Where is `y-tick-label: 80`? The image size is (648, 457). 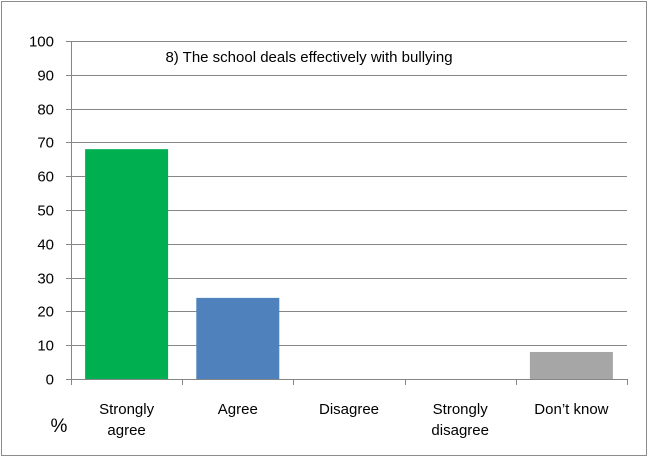
y-tick-label: 80 is located at coordinates (45, 110).